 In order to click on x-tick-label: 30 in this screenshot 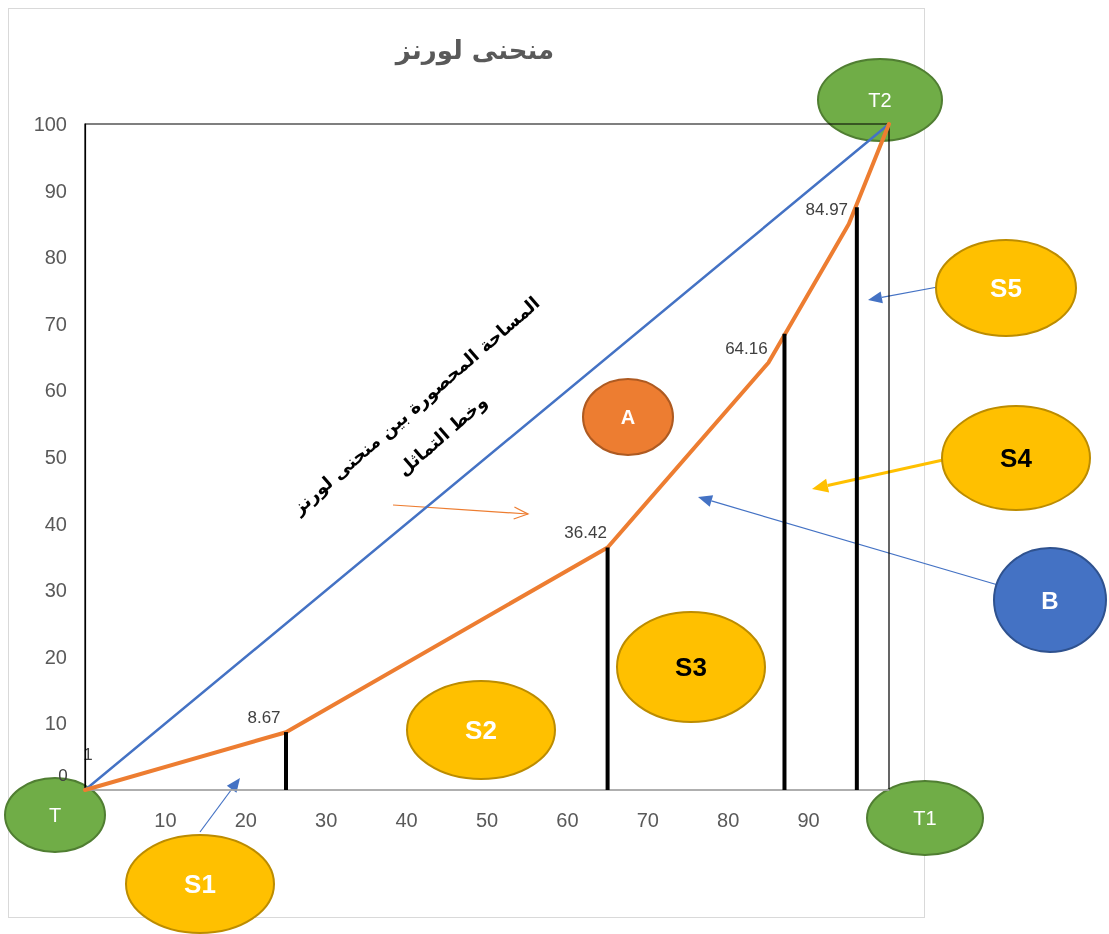, I will do `click(326, 820)`.